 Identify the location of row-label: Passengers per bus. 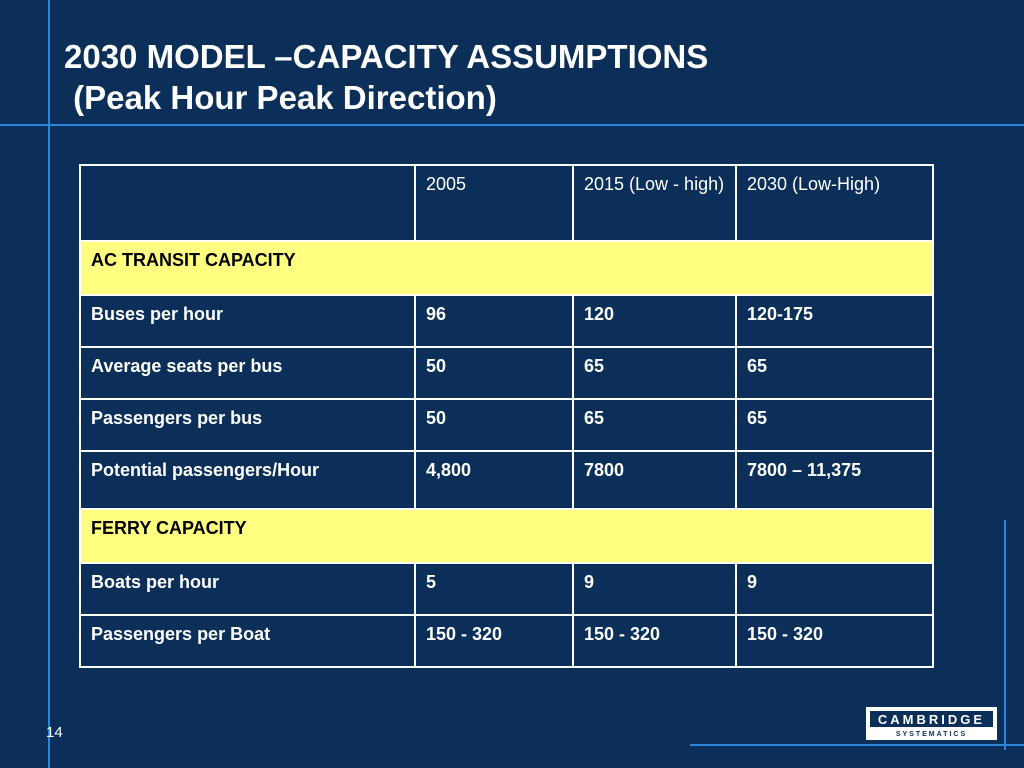
(247, 425).